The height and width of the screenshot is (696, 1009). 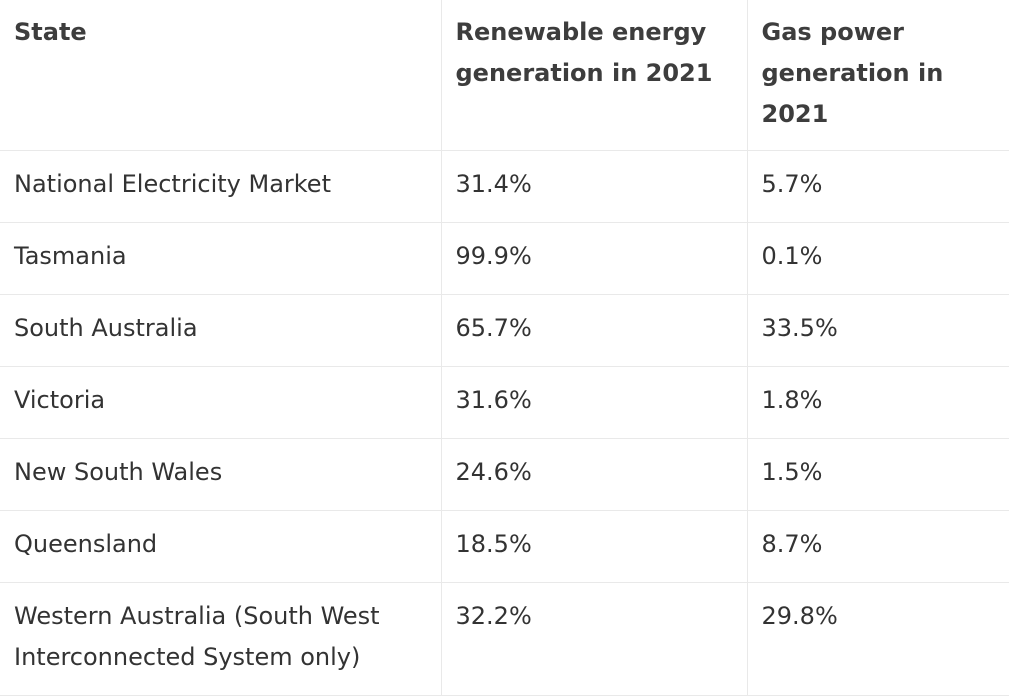 What do you see at coordinates (877, 402) in the screenshot?
I see `cell-gas: 1.8%` at bounding box center [877, 402].